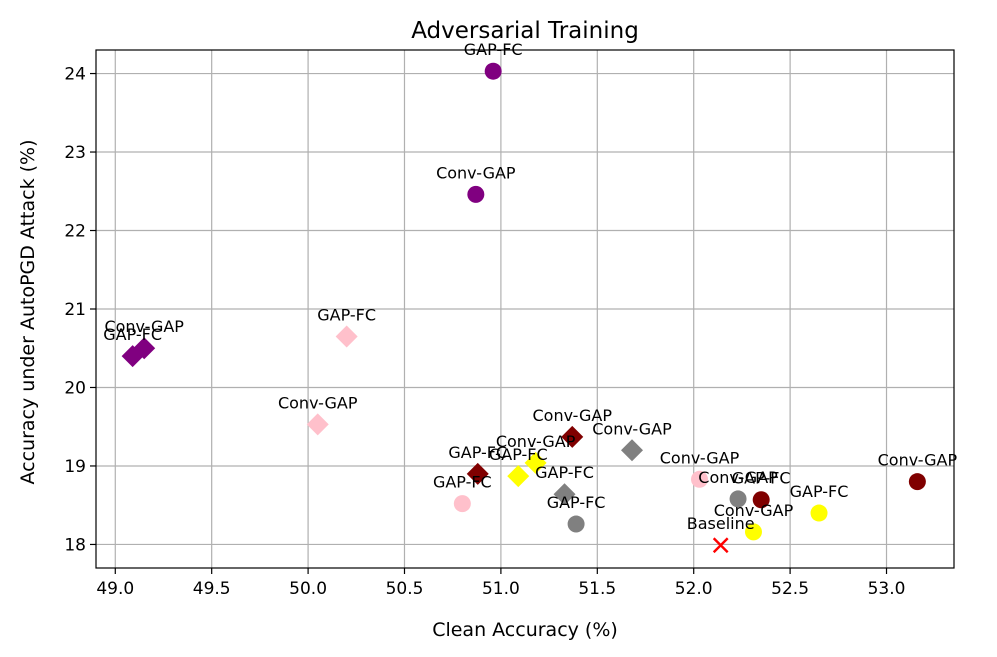  What do you see at coordinates (115, 589) in the screenshot?
I see `x-tick-label: 49.0` at bounding box center [115, 589].